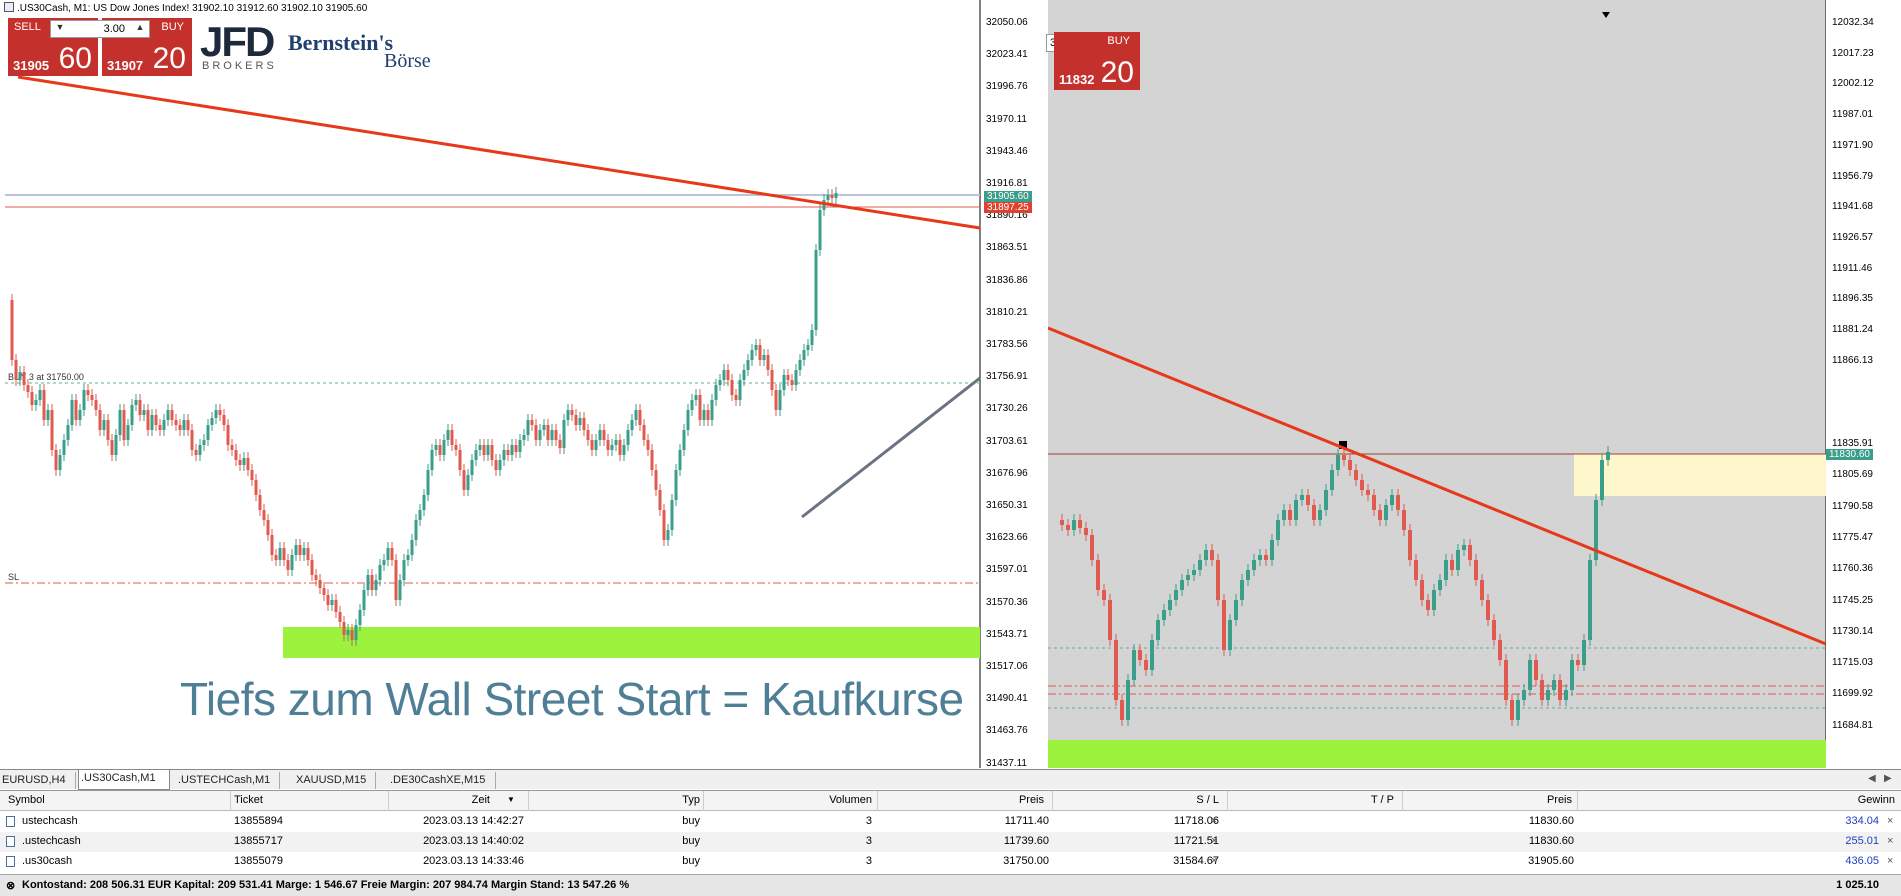  Describe the element at coordinates (228, 780) in the screenshot. I see `tab-ustechcash: .USTECHCash,M1` at that location.